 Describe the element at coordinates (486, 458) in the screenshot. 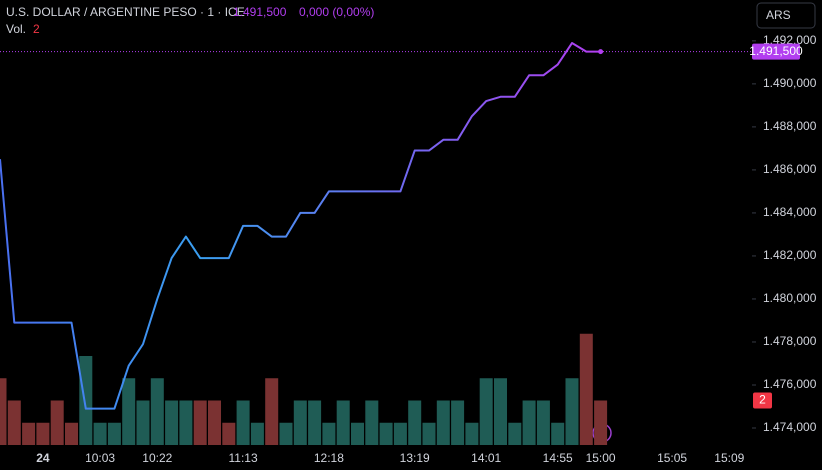

I see `x-tick-label: 14:01` at that location.